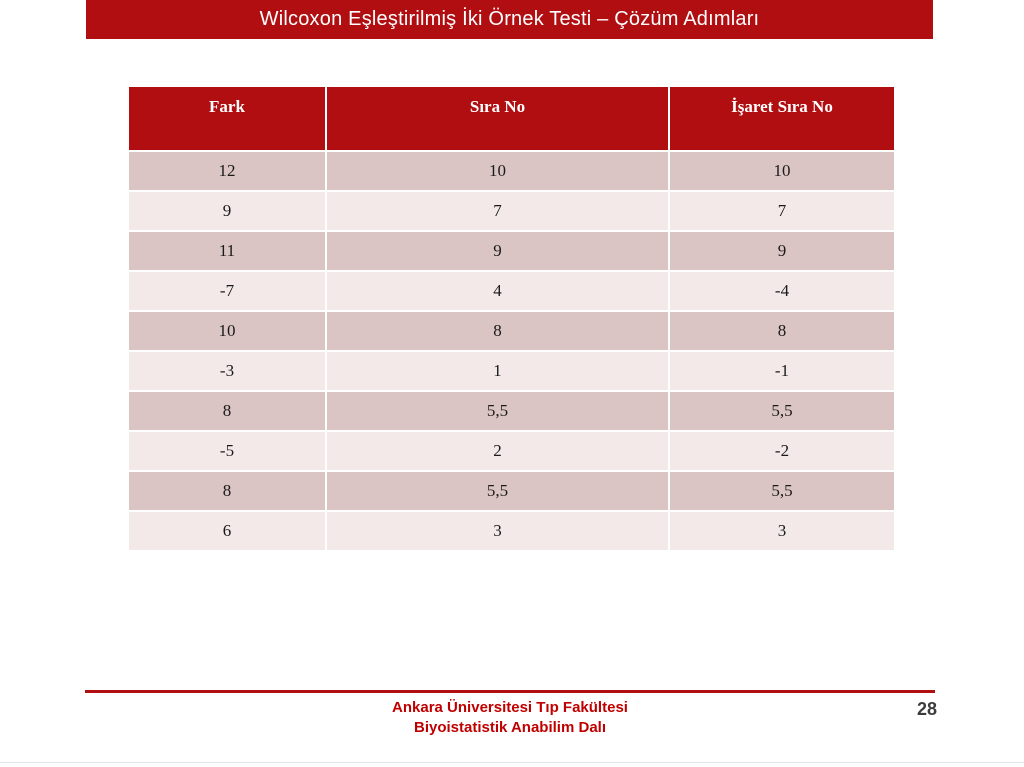  I want to click on table-row: -3 1 -1, so click(511, 371).